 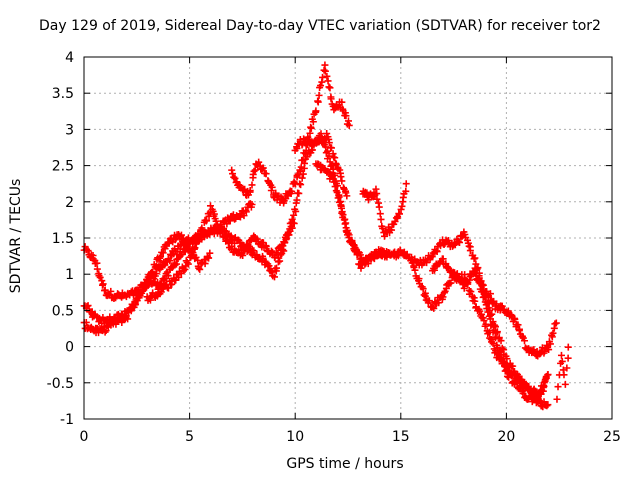 I want to click on y-axis-label: SDTVAR / TECUs, so click(x=16, y=236).